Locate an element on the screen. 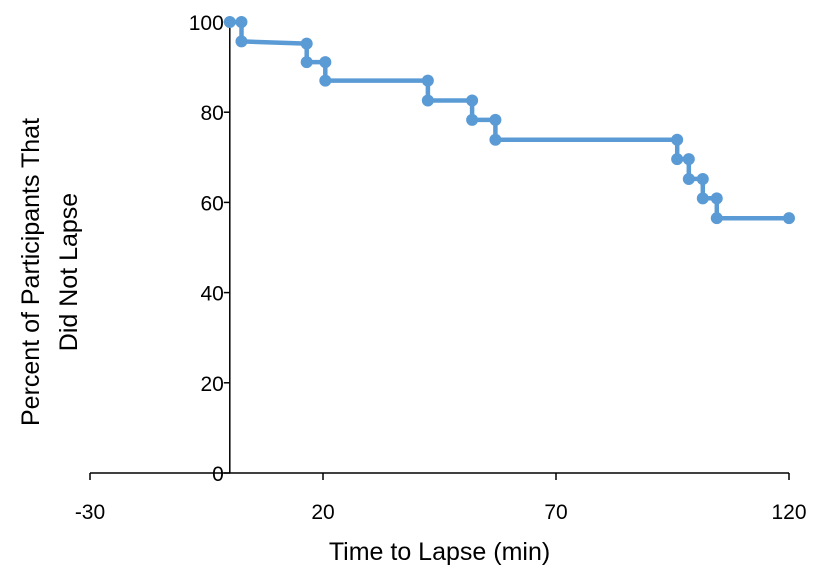 This screenshot has height=572, width=820. x-axis-title: Time to Lapse (min) is located at coordinates (439, 552).